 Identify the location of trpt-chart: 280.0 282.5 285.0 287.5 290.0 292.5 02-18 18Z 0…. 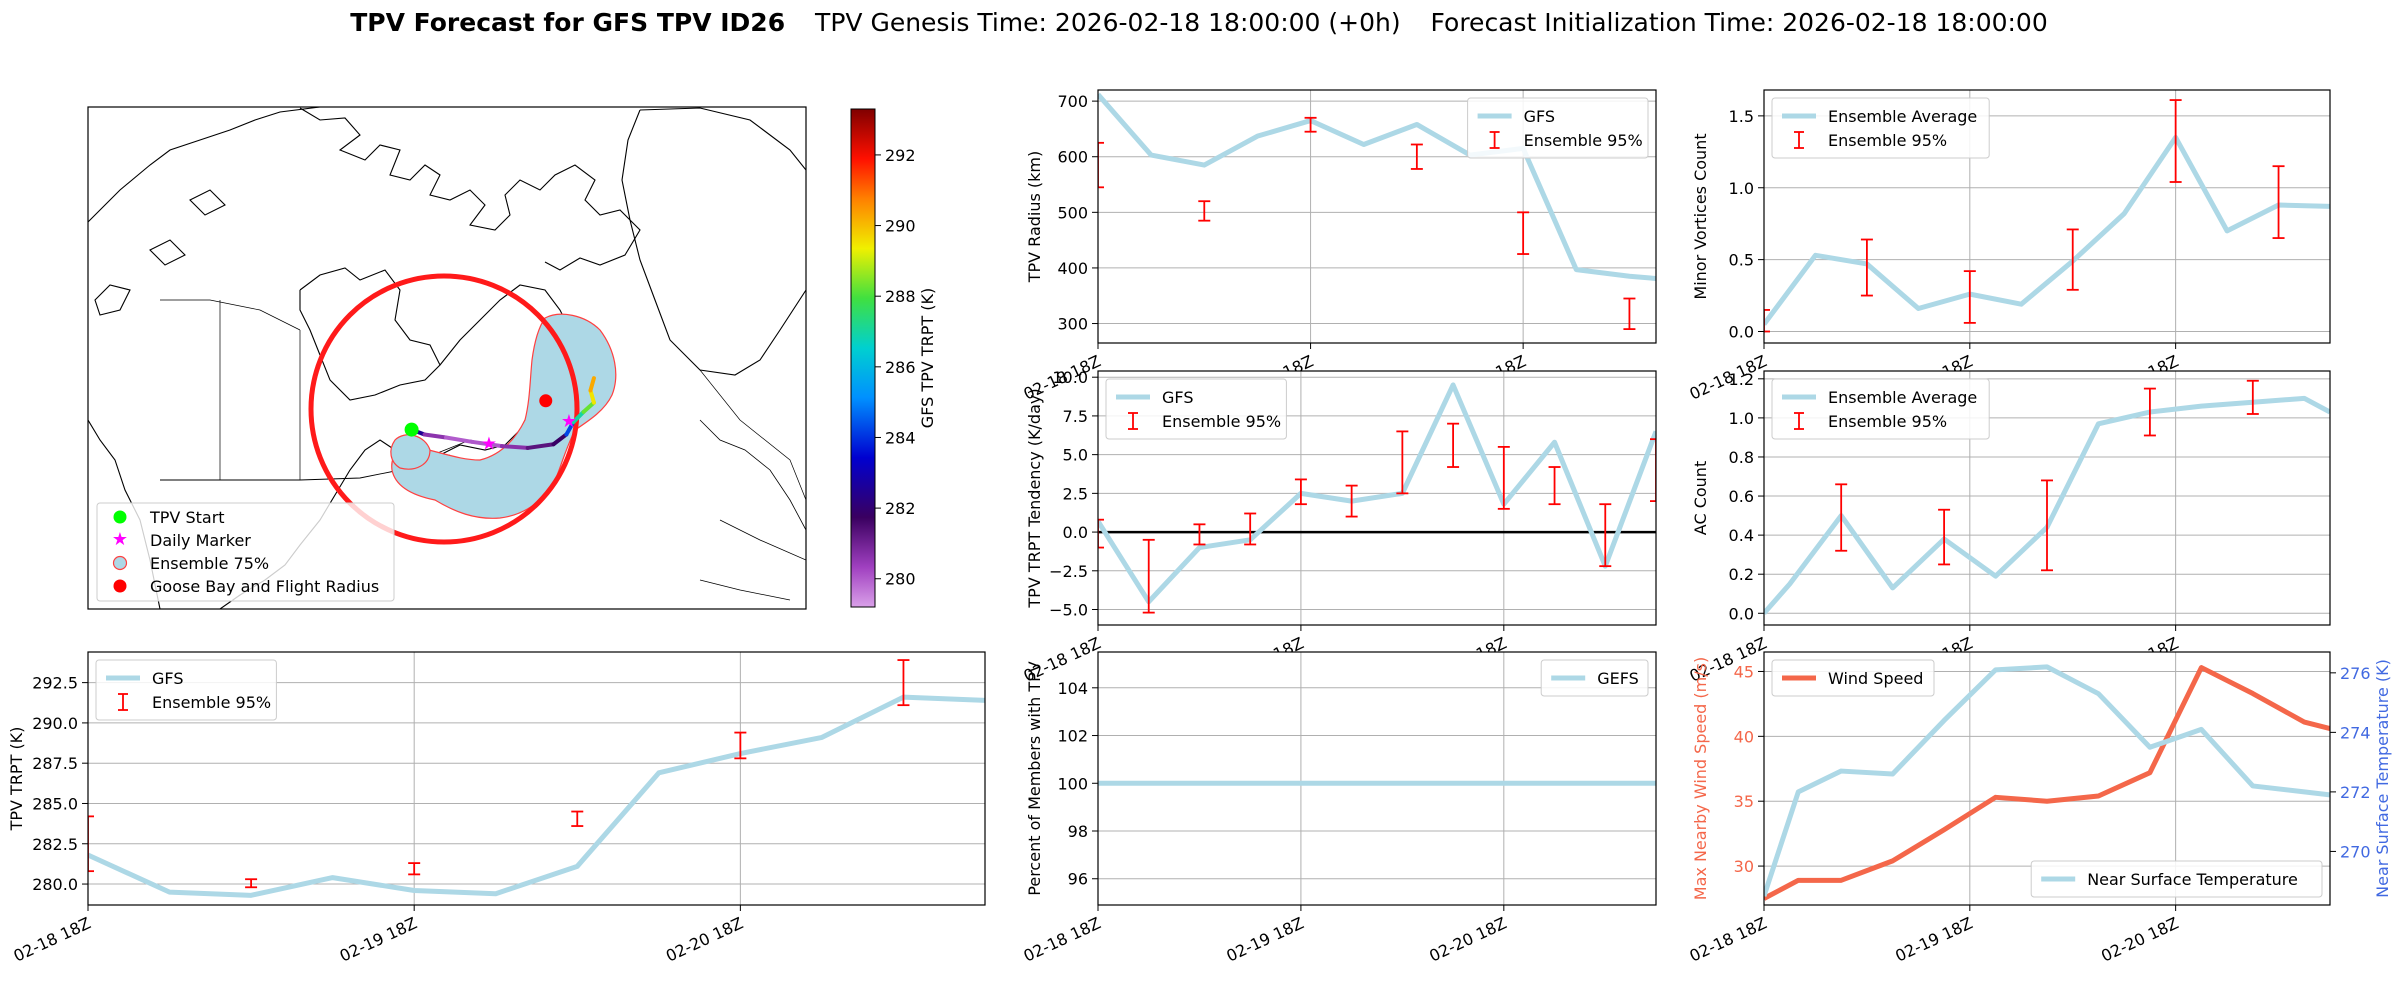
(496, 808).